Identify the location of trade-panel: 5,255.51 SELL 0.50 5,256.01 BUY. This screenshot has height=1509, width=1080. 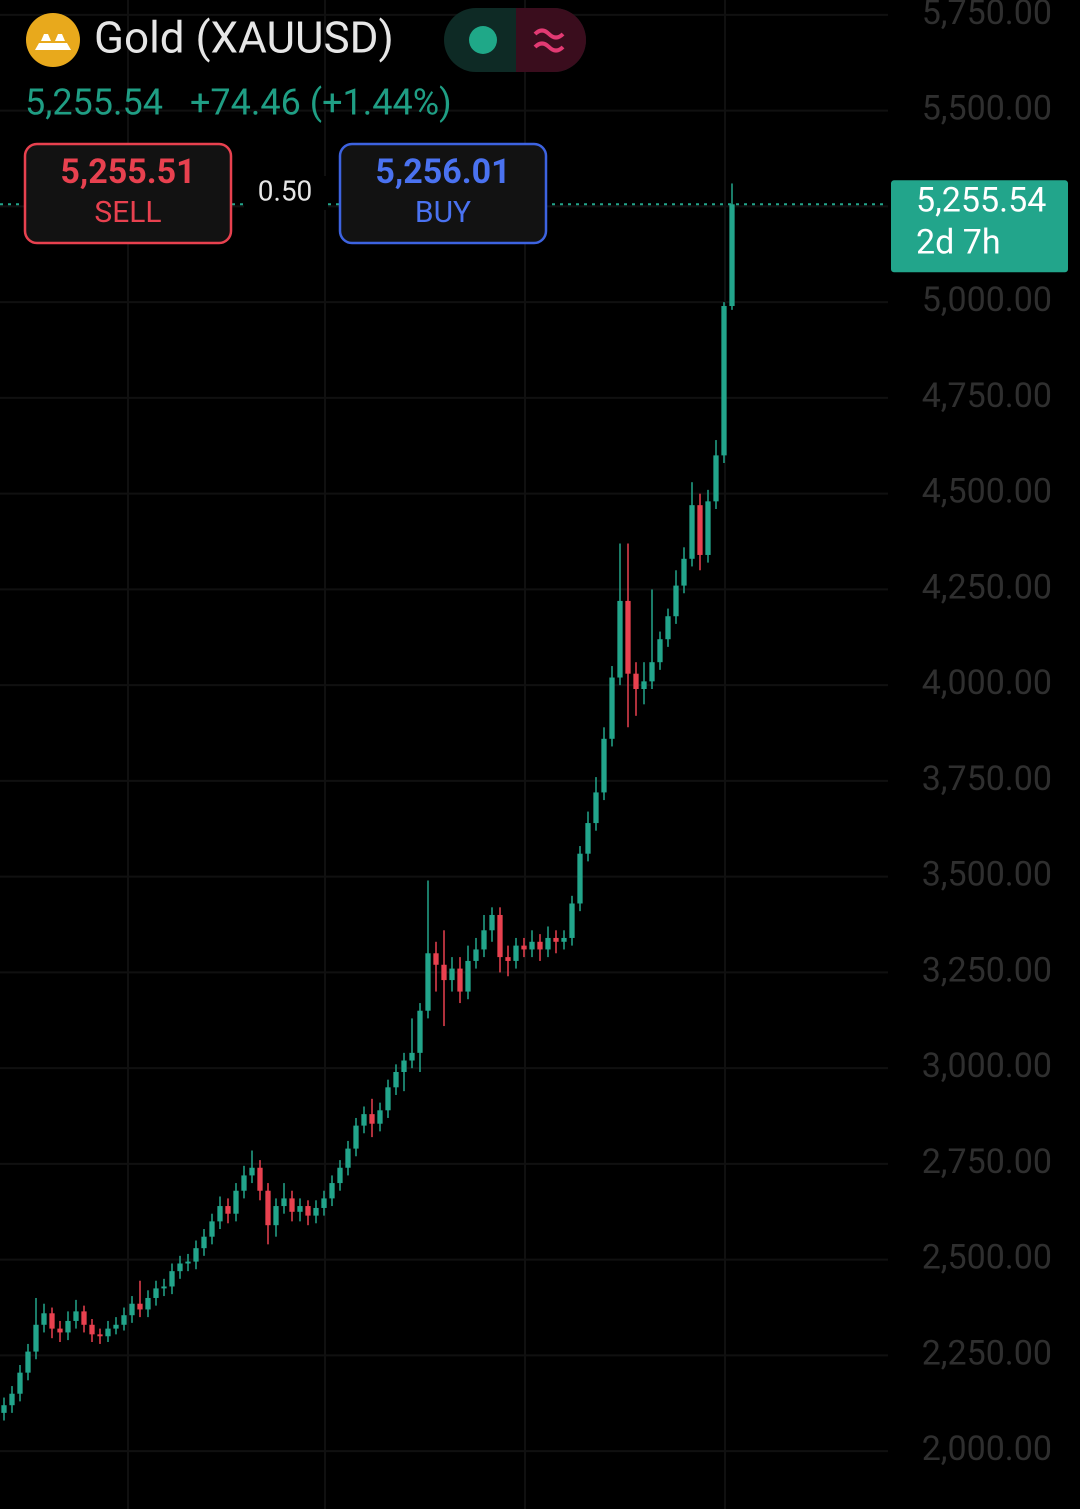
(285, 193).